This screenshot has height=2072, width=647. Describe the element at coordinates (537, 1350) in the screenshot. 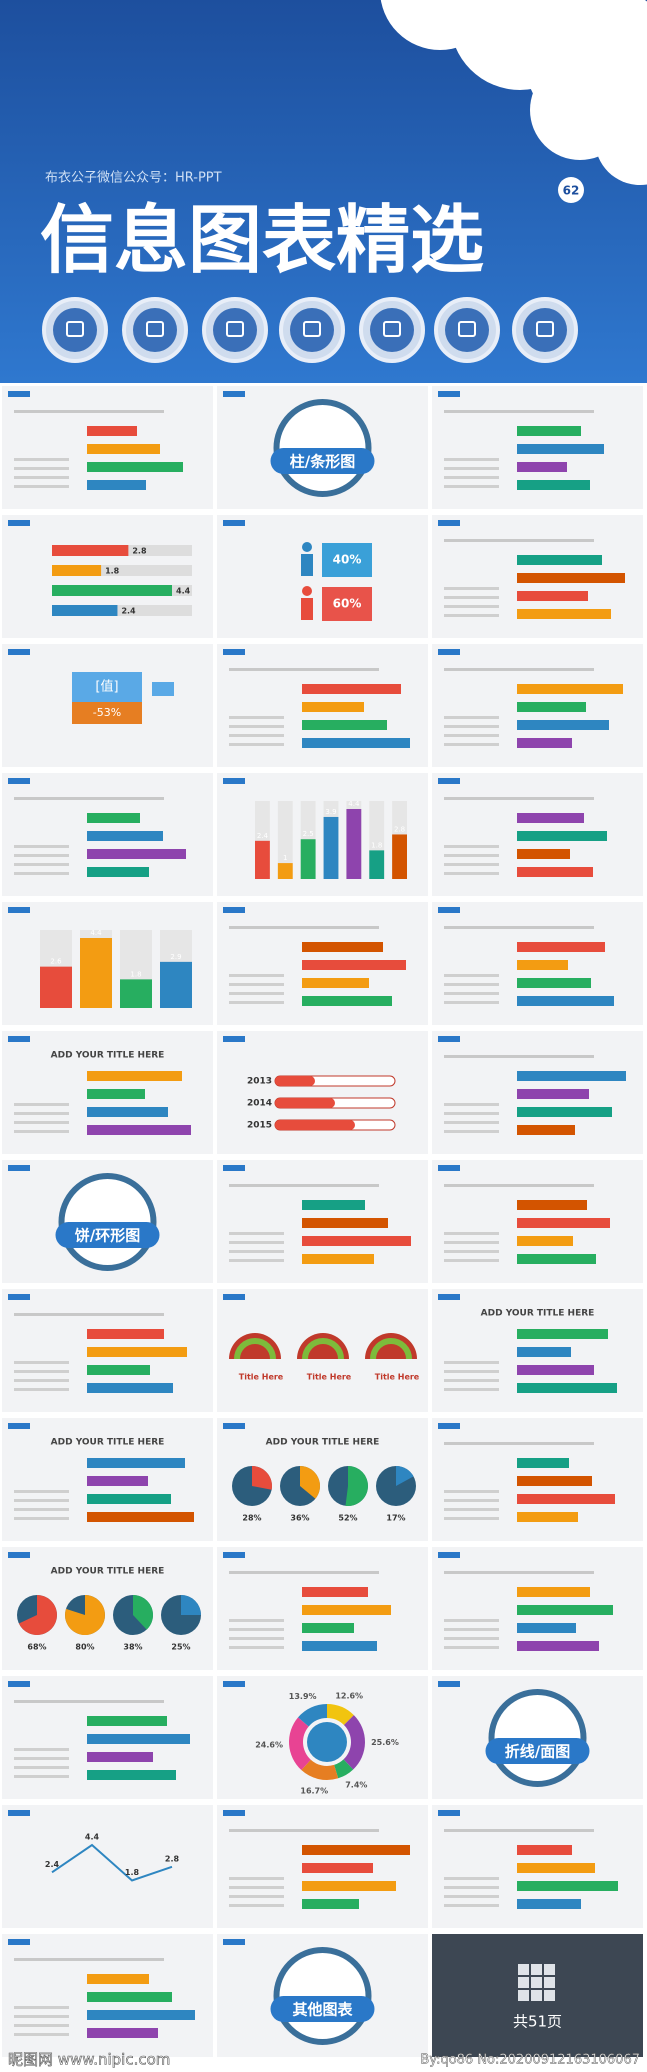

I see `slide: ADD YOUR TITLE HERE` at that location.